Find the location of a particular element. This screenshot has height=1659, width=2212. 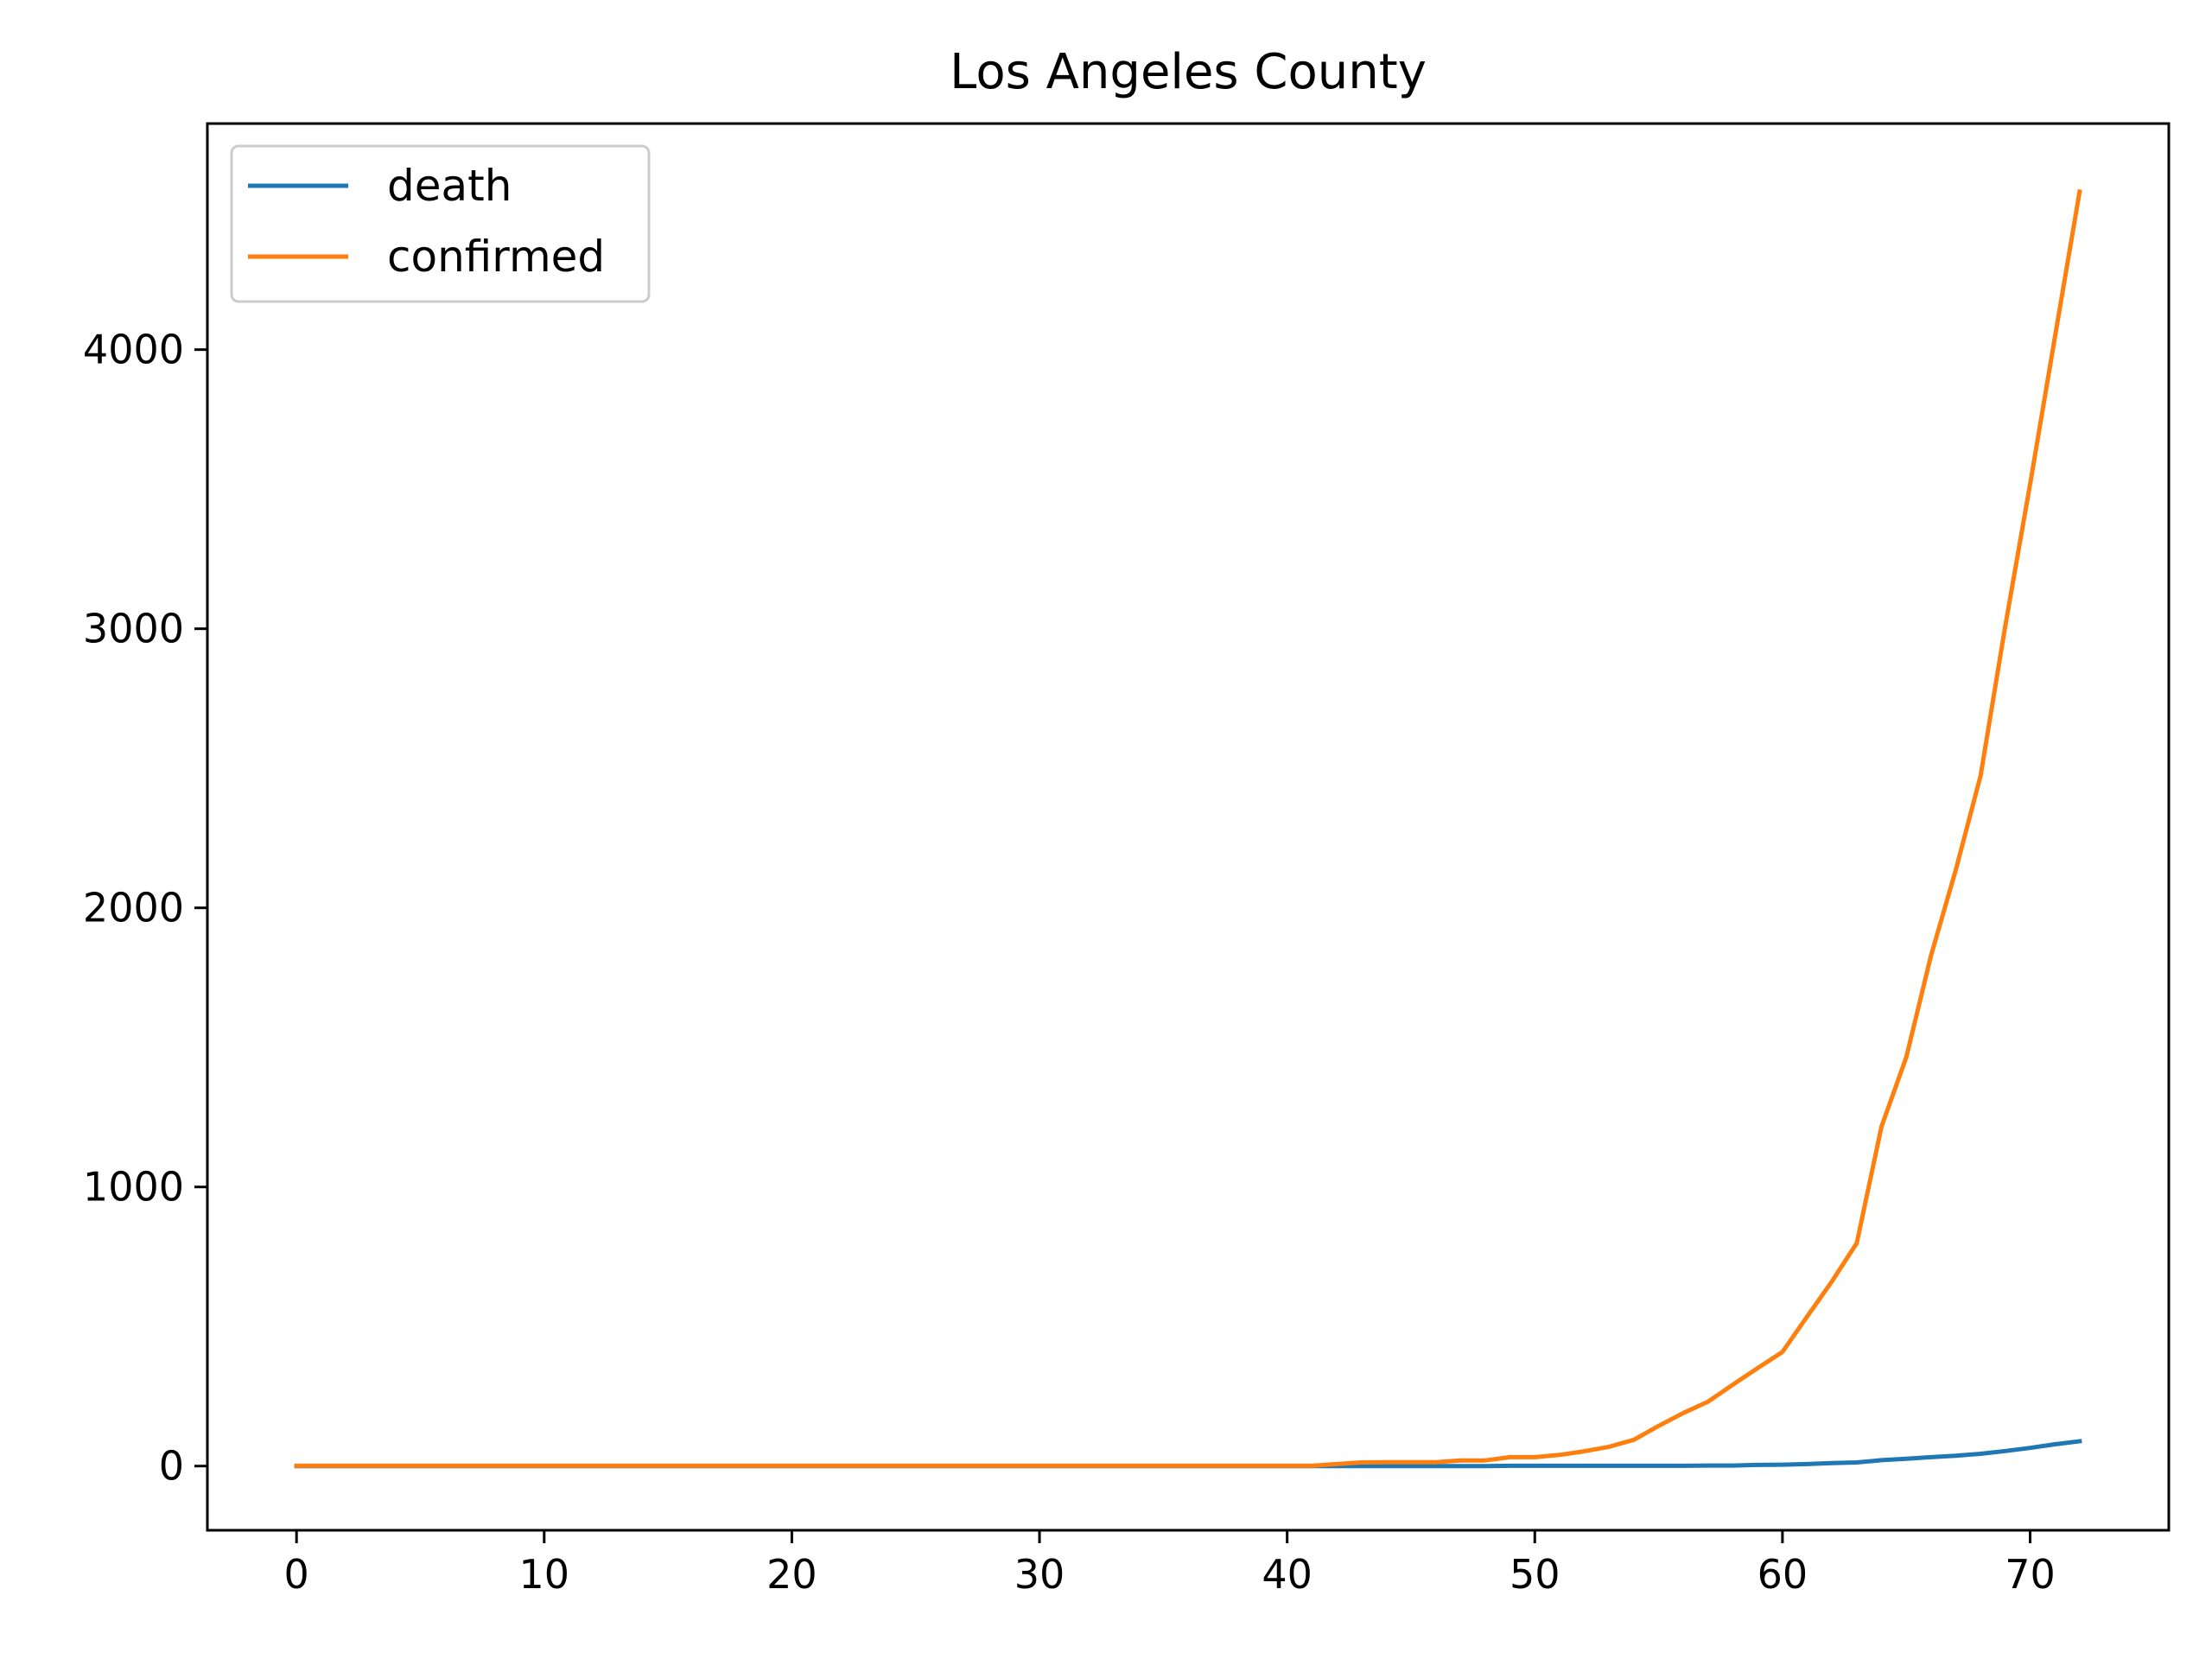

chart-title: Los Angeles County is located at coordinates (1188, 72).